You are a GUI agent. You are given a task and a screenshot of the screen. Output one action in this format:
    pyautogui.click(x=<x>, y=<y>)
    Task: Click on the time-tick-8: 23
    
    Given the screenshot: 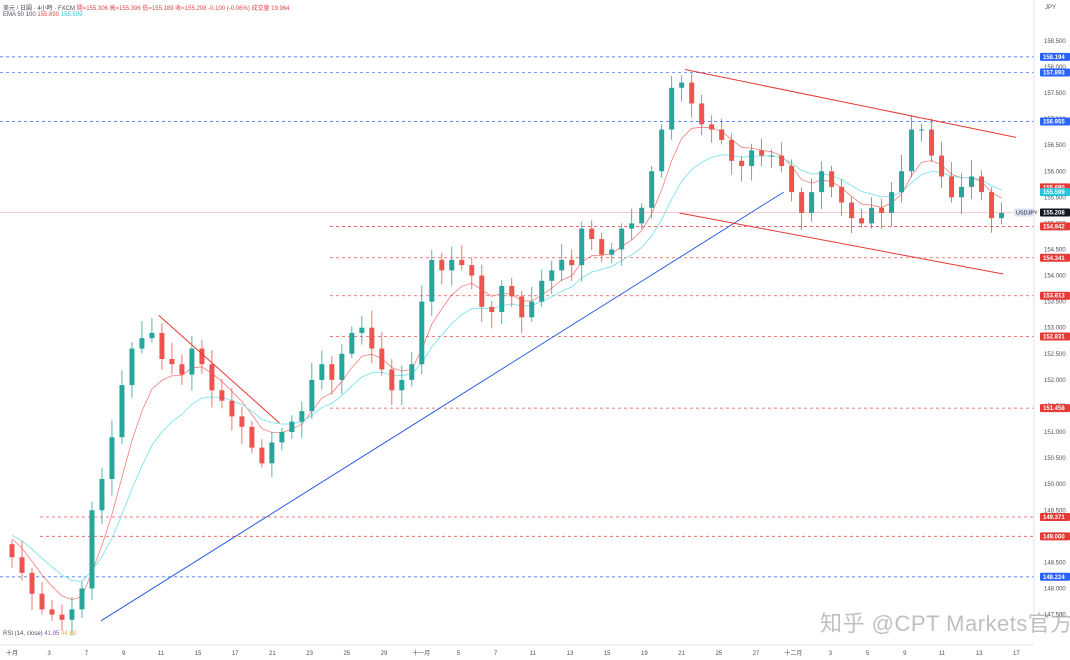 What is the action you would take?
    pyautogui.click(x=309, y=654)
    